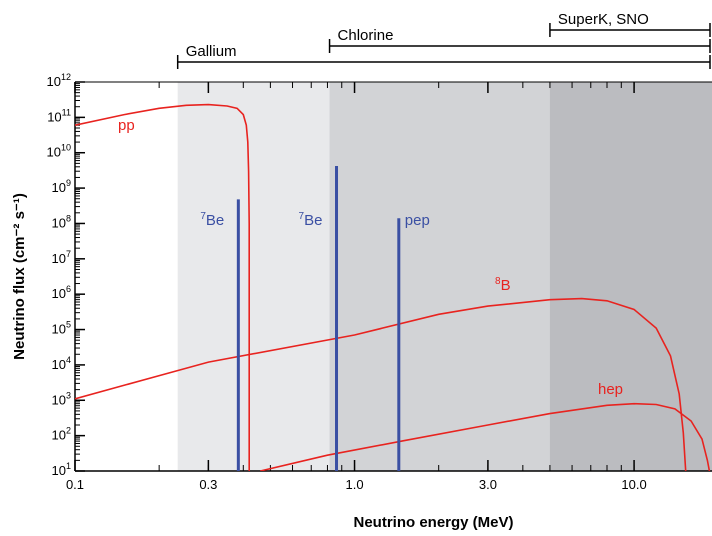 This screenshot has width=712, height=536. I want to click on y-tick-label: 10², so click(61, 434).